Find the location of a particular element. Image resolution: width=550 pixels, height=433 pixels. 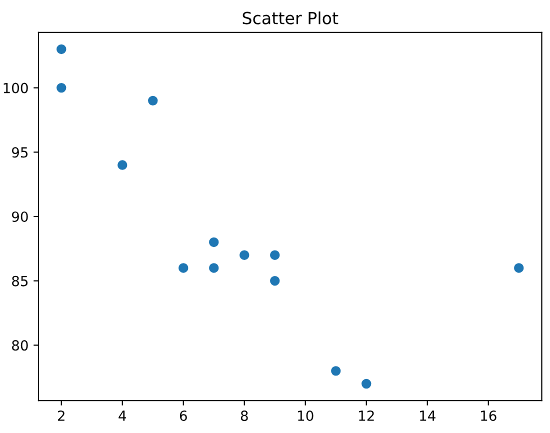

x-tick-label: 10 is located at coordinates (306, 415).